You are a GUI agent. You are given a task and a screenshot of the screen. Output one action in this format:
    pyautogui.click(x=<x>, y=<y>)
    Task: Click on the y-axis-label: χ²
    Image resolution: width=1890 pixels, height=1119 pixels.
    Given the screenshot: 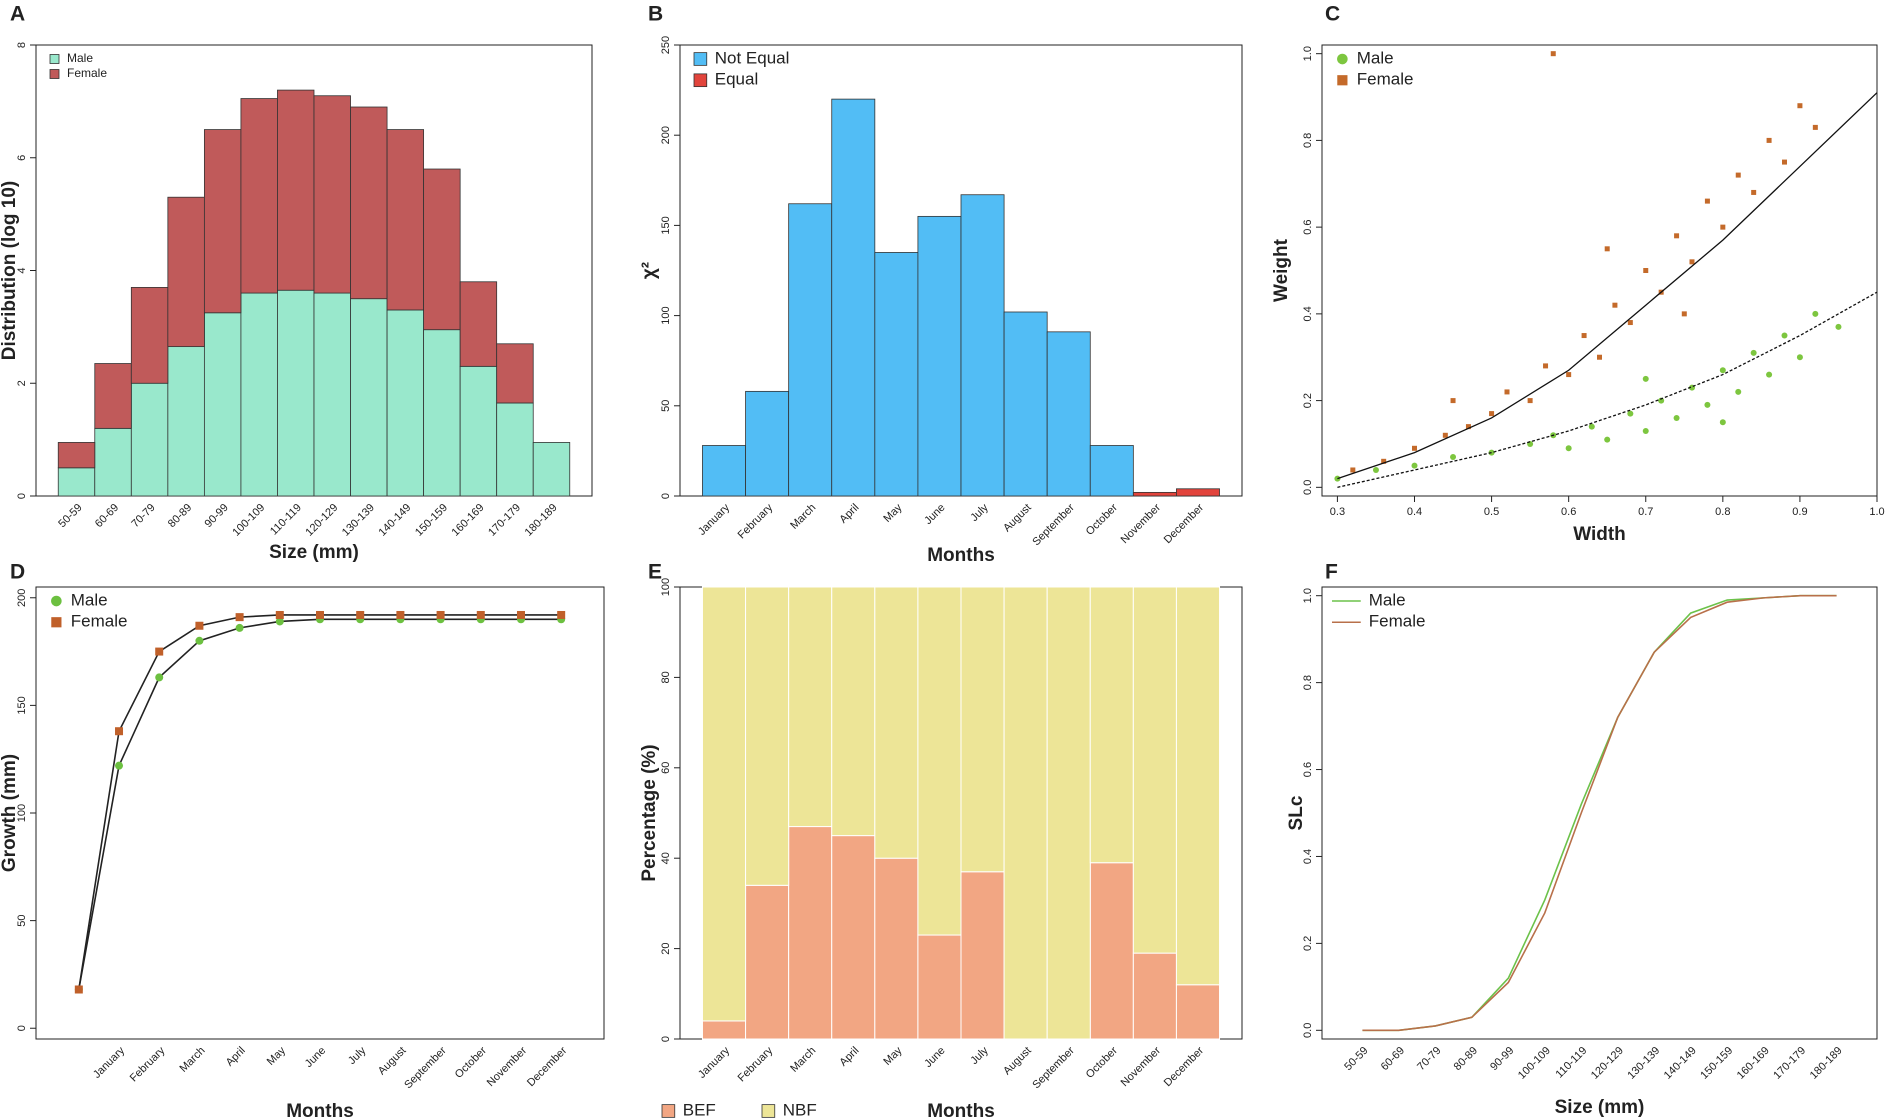 What is the action you would take?
    pyautogui.click(x=649, y=270)
    